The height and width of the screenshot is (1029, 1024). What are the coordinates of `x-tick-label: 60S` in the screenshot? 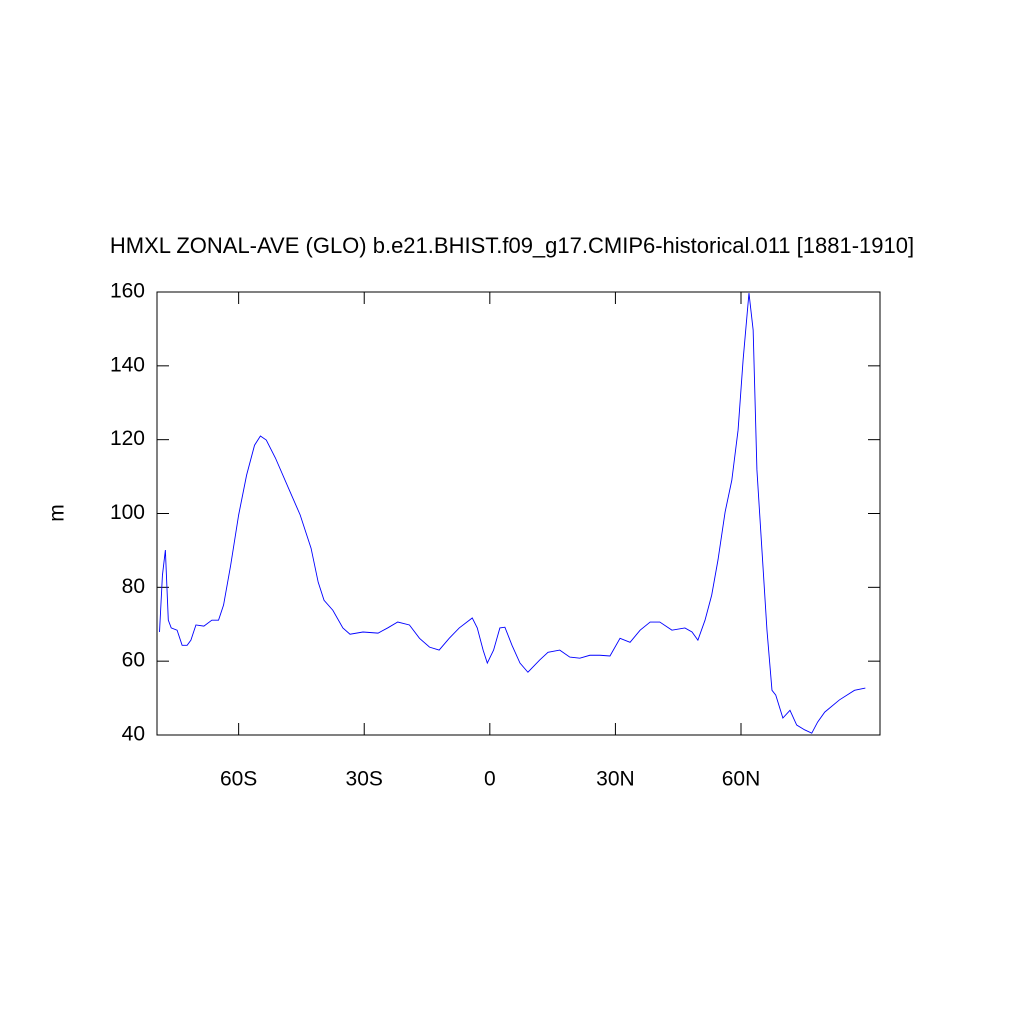 It's located at (238, 779).